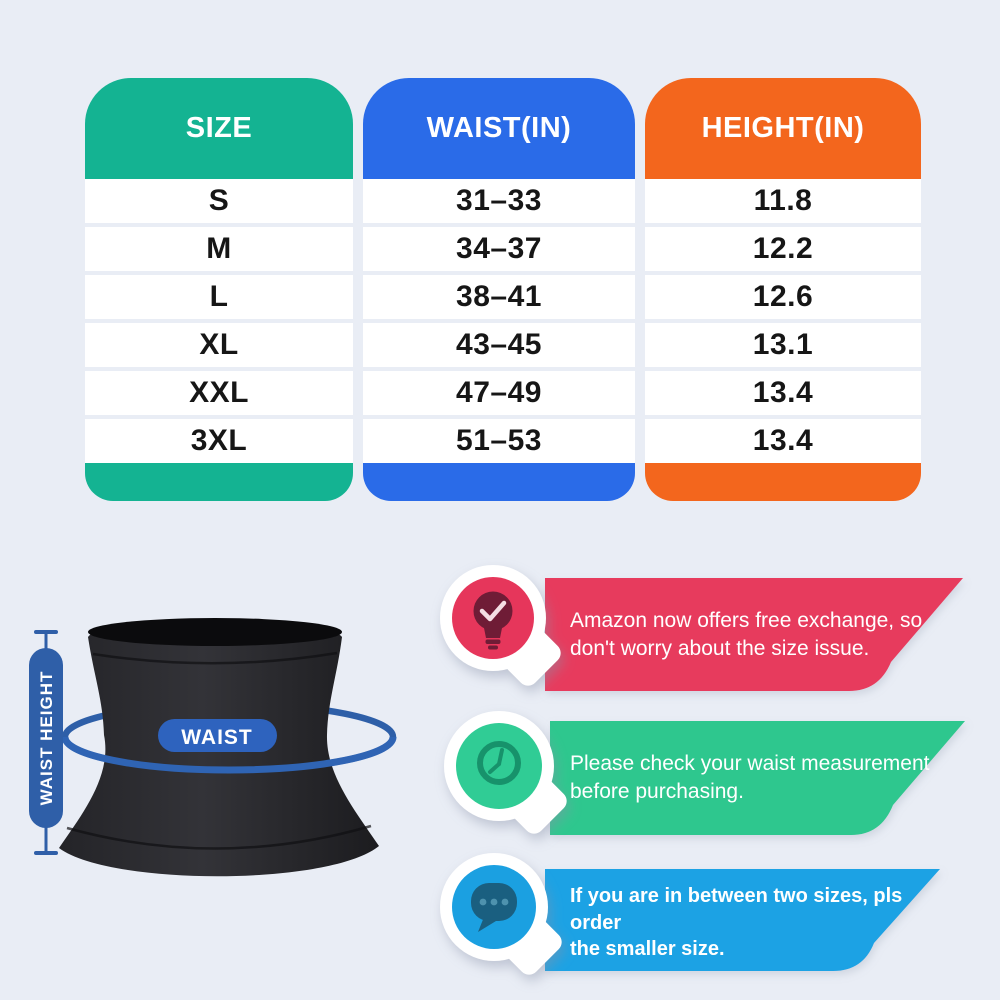  What do you see at coordinates (783, 321) in the screenshot?
I see `table-column-body: 11.8 12.2 12.6 13.1 13.4 13.4` at bounding box center [783, 321].